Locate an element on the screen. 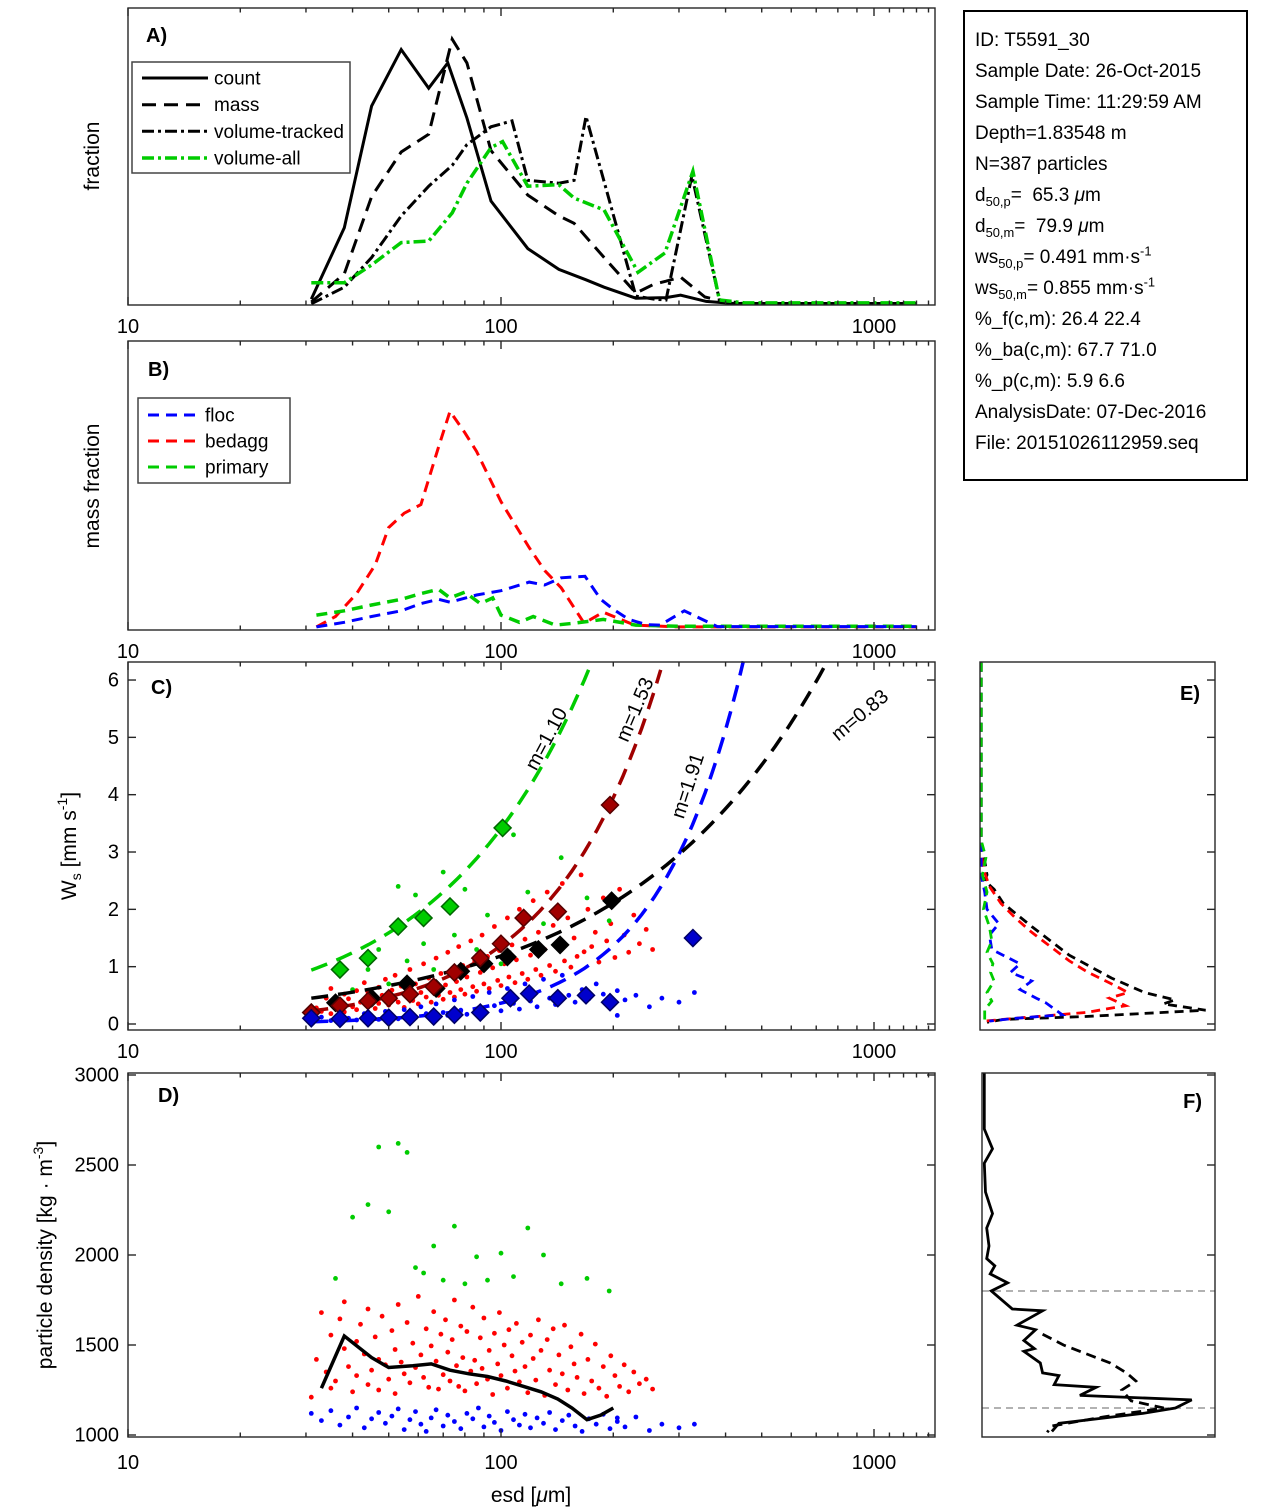 This screenshot has width=1270, height=1511. fit-label-m=1.91: m=1.91 is located at coordinates (688, 786).